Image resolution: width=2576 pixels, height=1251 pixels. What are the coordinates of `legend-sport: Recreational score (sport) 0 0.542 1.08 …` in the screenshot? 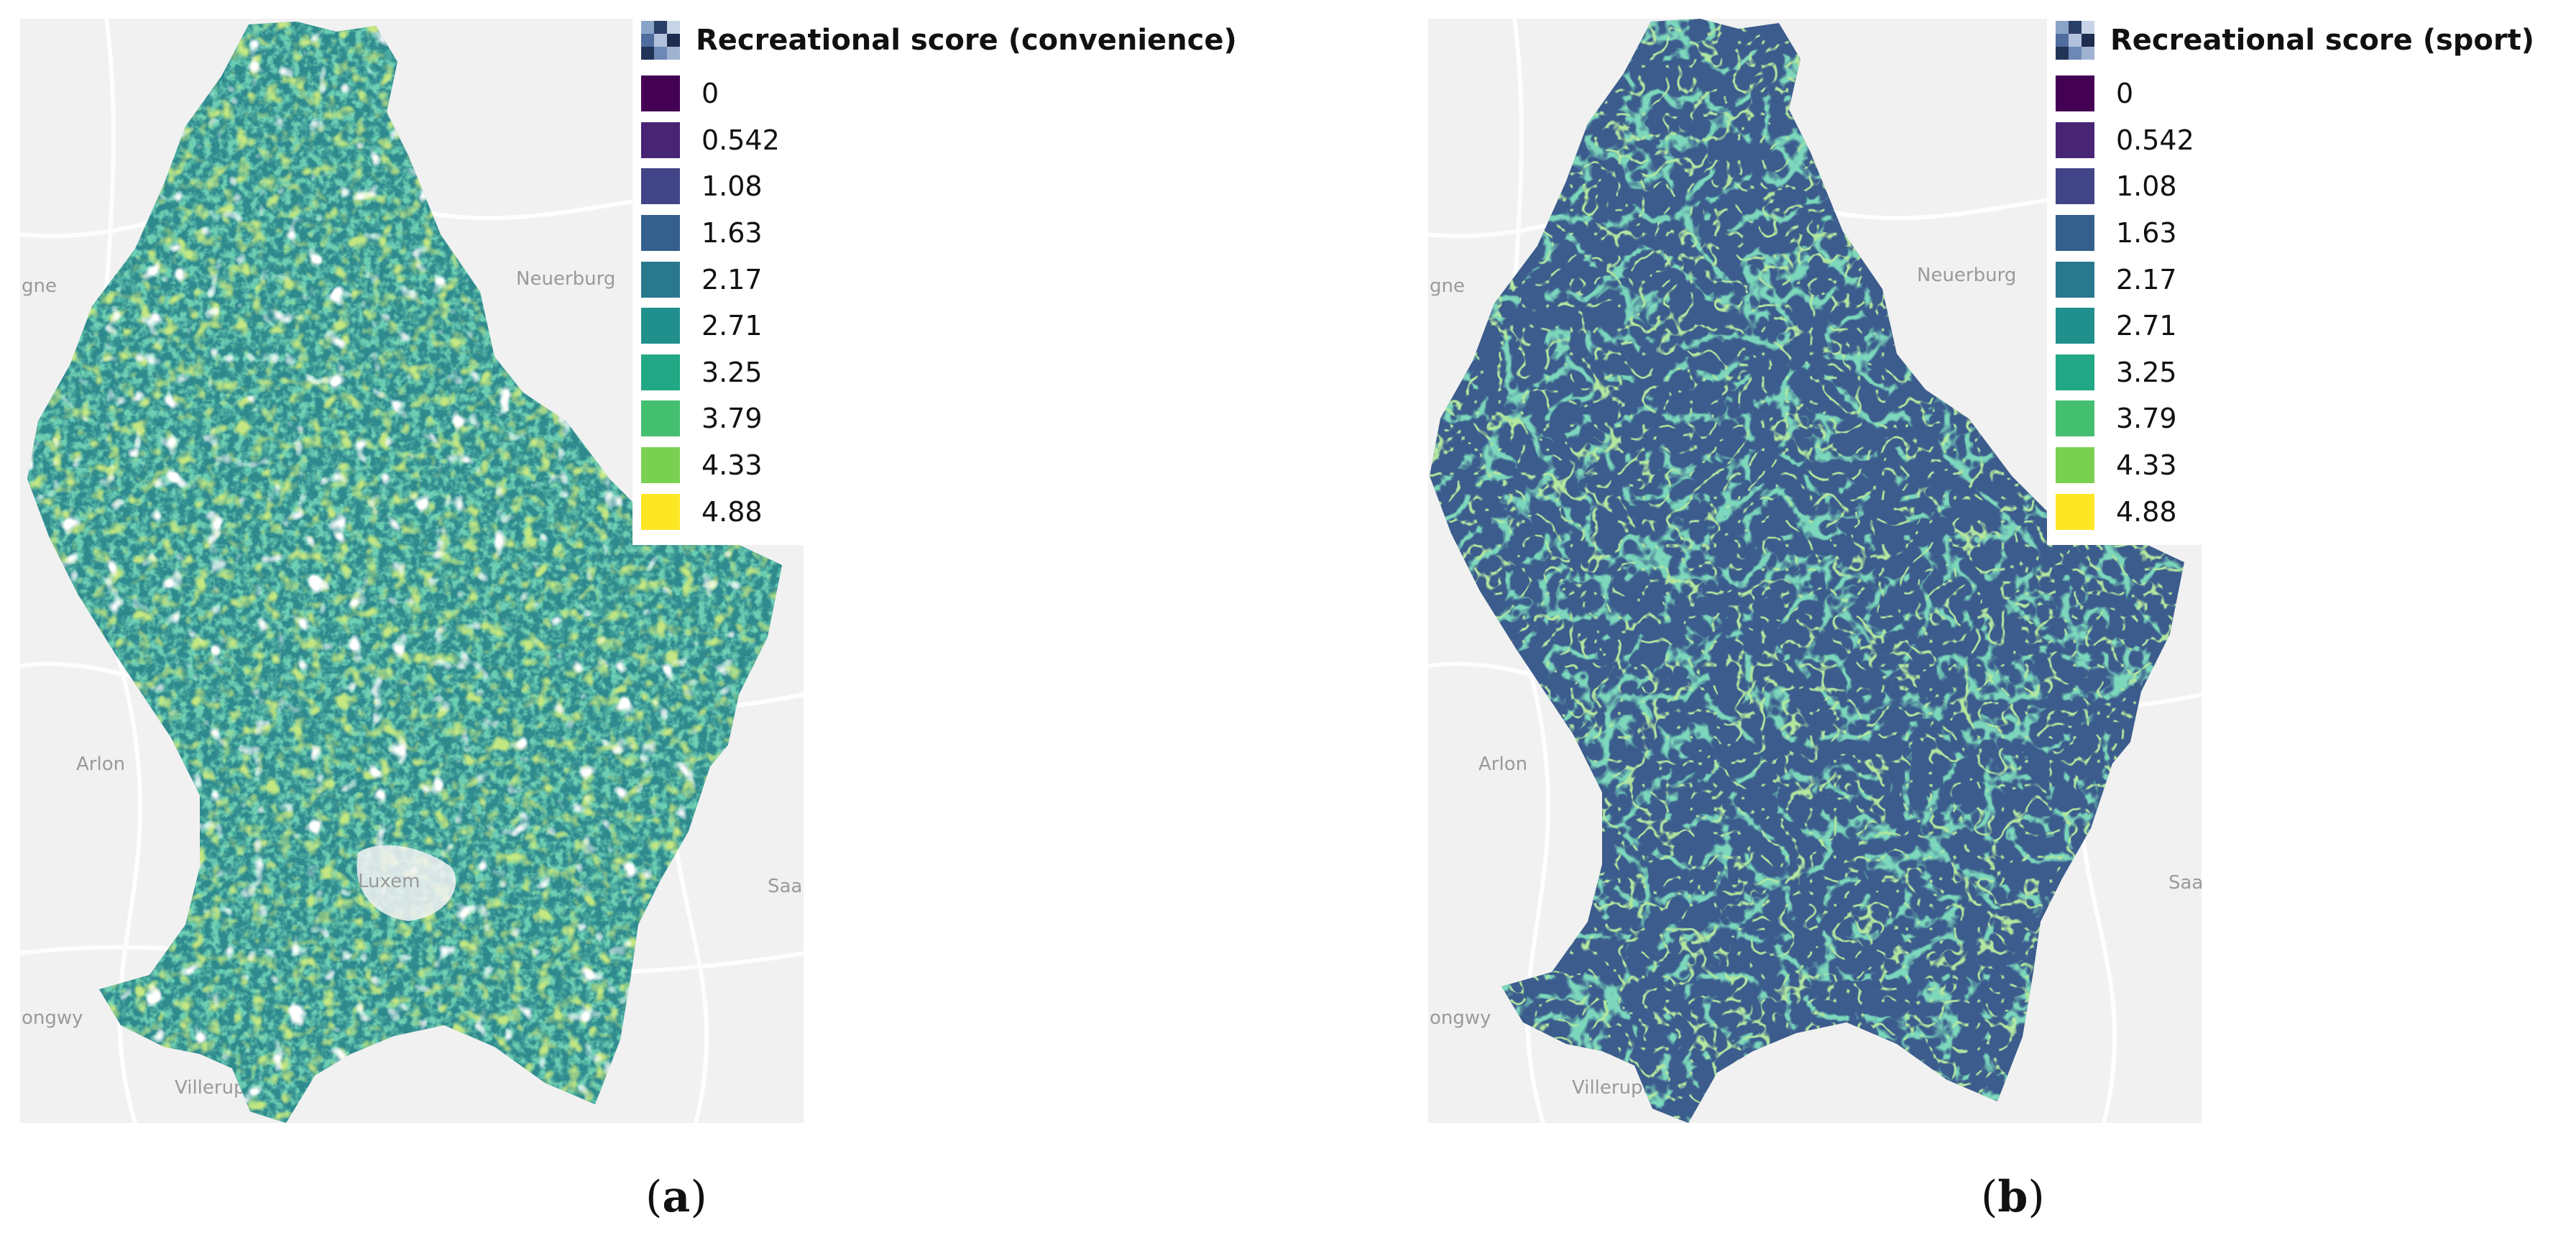 It's located at (2311, 277).